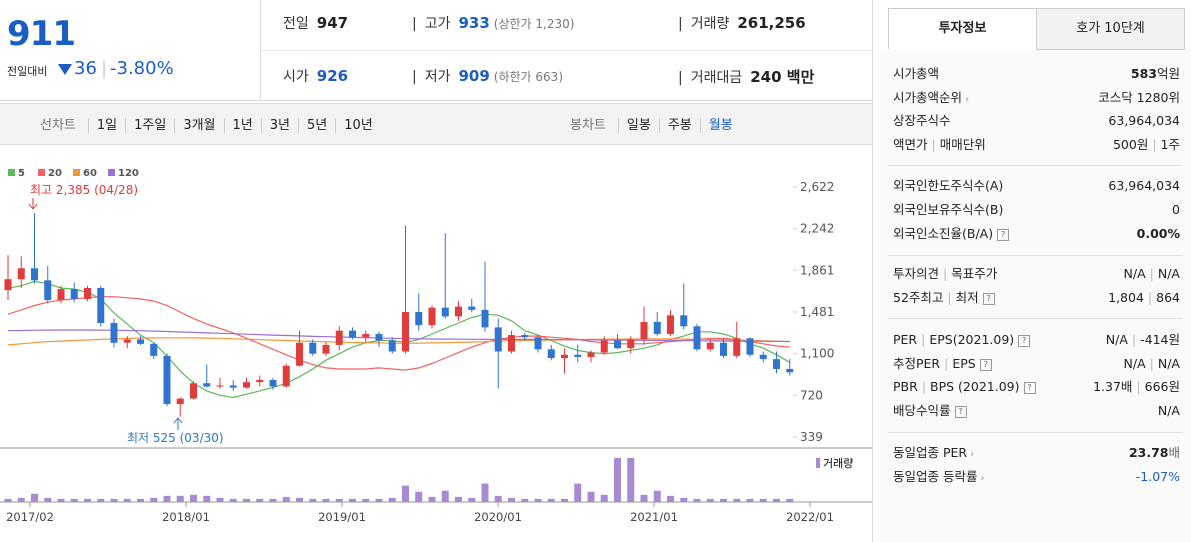 The width and height of the screenshot is (1191, 542). Describe the element at coordinates (918, 297) in the screenshot. I see `info-label: 52주최고` at that location.